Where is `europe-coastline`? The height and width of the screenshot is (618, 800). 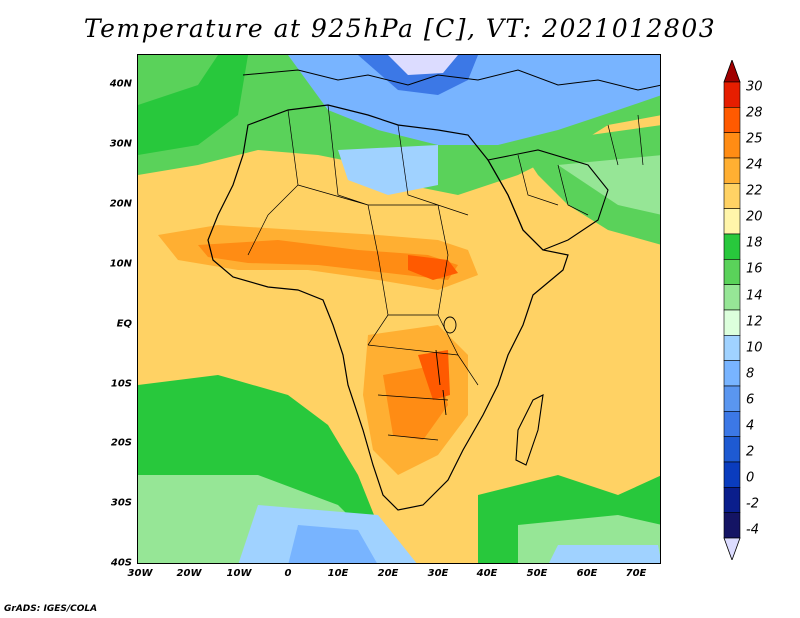
europe-coastline is located at coordinates (451, 80).